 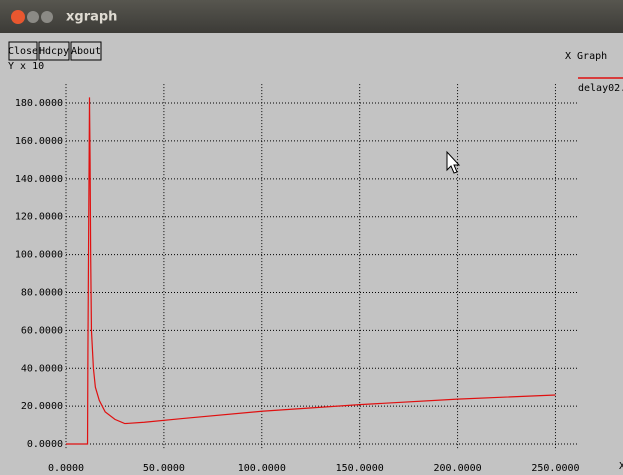 What do you see at coordinates (26, 66) in the screenshot?
I see `y-axis-label: Y x 10` at bounding box center [26, 66].